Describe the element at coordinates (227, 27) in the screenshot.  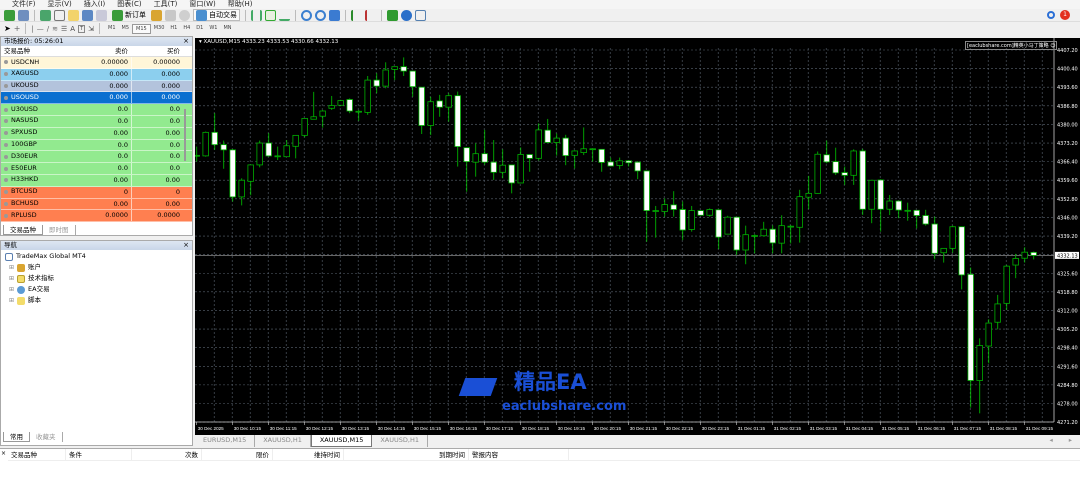
I see `timeframe-mn: MN` at that location.